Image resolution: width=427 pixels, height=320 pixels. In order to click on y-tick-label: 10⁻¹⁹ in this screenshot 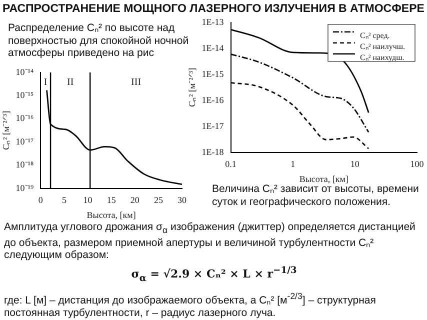, I will do `click(25, 187)`.